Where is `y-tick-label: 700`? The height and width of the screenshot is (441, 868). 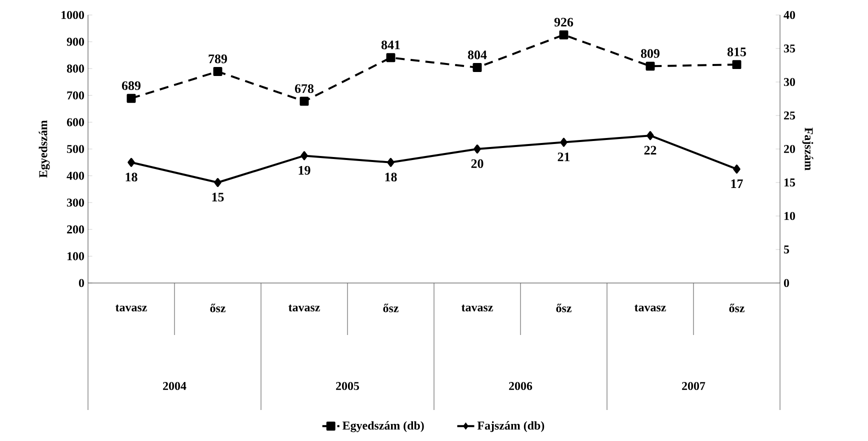
y-tick-label: 700 is located at coordinates (75, 95).